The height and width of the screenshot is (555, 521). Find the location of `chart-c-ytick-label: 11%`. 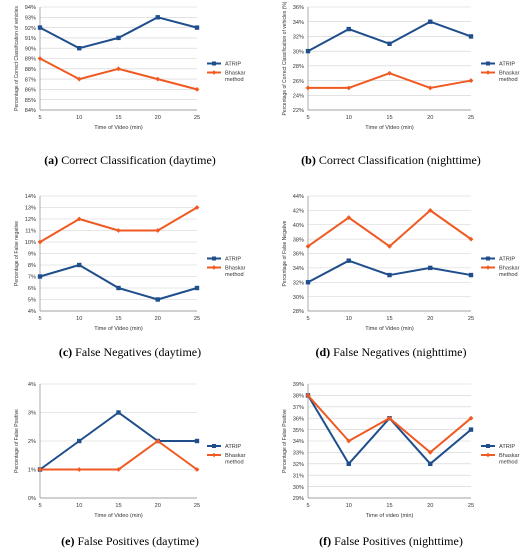

chart-c-ytick-label: 11% is located at coordinates (30, 232).